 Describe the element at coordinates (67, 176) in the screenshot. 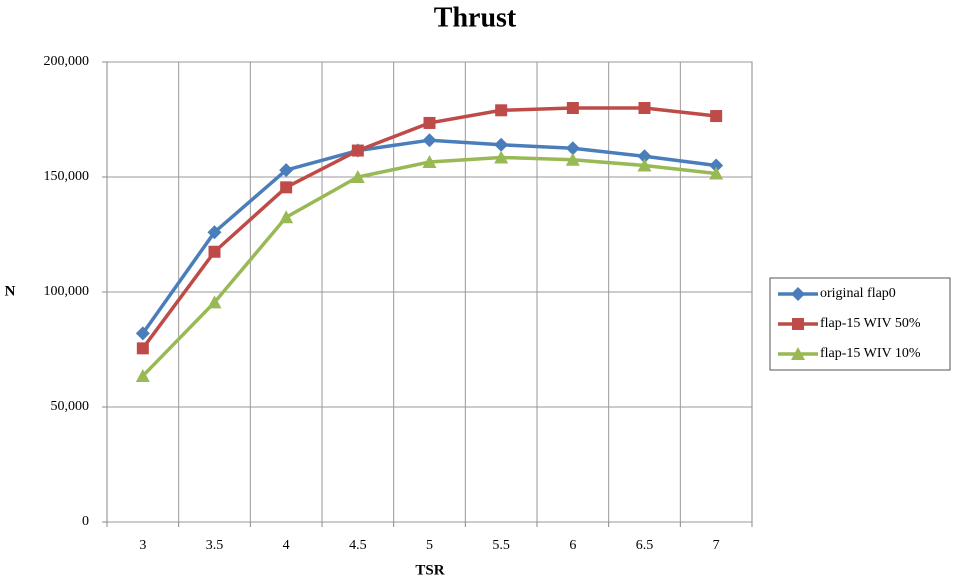

I see `y-tick-label: 150,000` at that location.